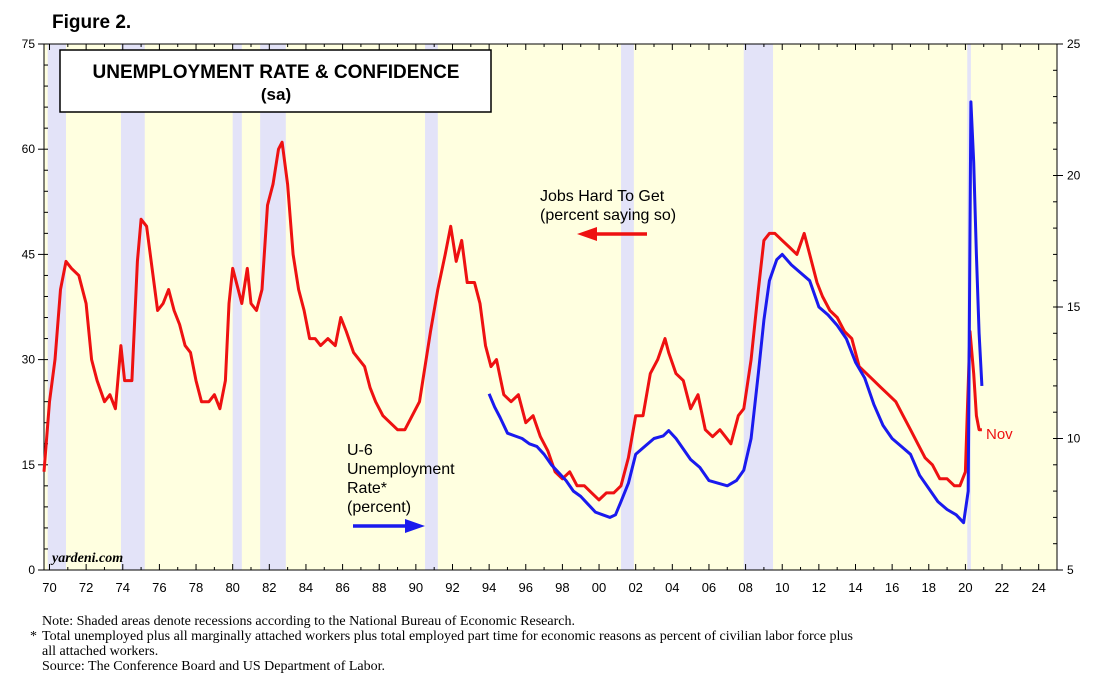 This screenshot has width=1116, height=691. I want to click on left-axis-tick-label: 45, so click(29, 254).